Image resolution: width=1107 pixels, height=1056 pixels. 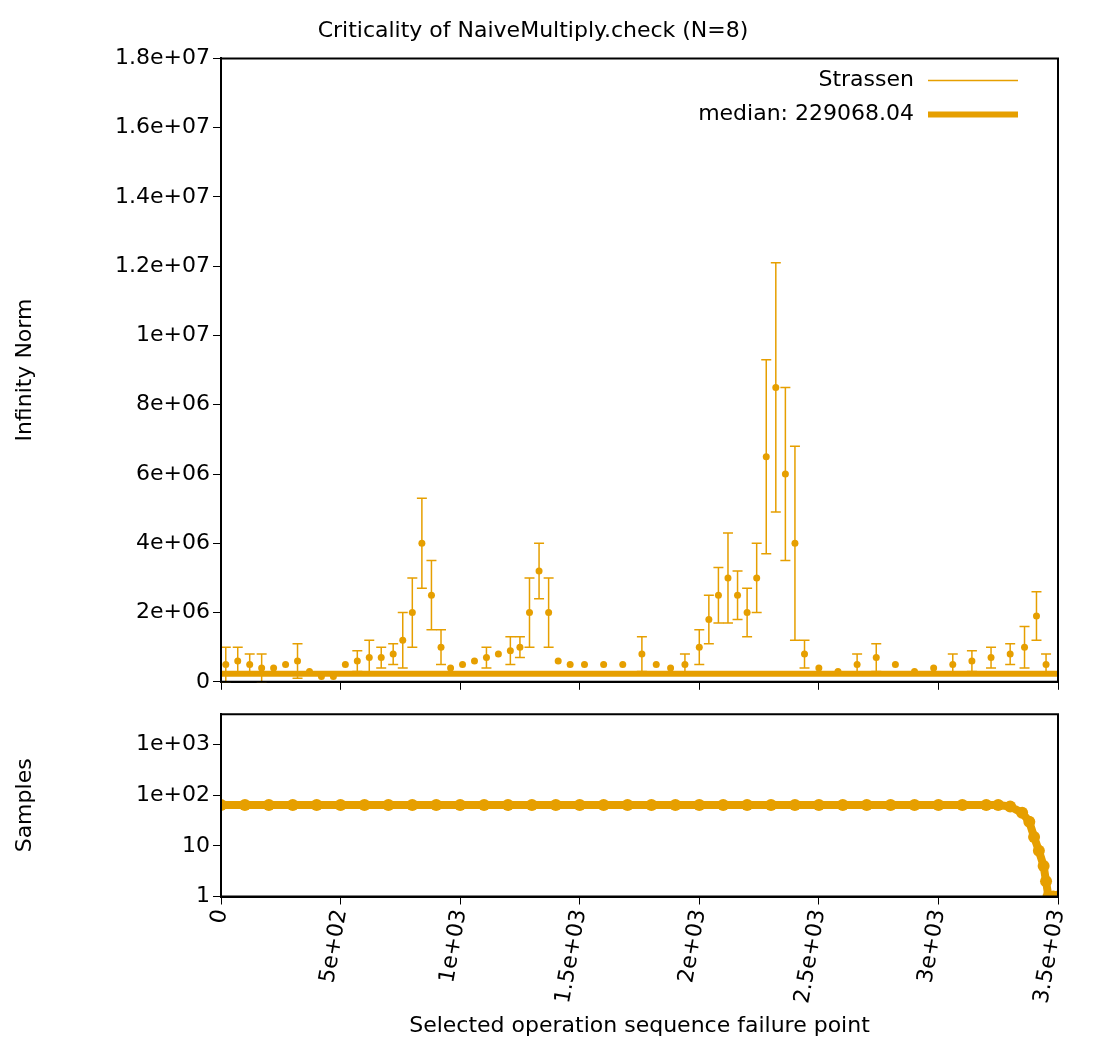 What do you see at coordinates (866, 79) in the screenshot?
I see `legend-label: Strassen` at bounding box center [866, 79].